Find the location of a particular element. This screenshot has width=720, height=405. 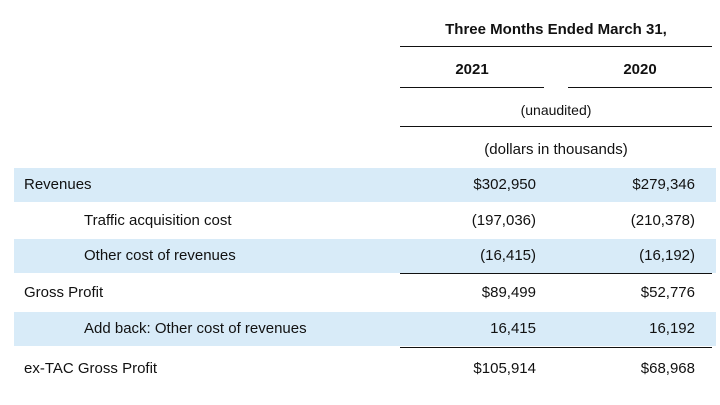

value-2020: (16,192) is located at coordinates (667, 255).